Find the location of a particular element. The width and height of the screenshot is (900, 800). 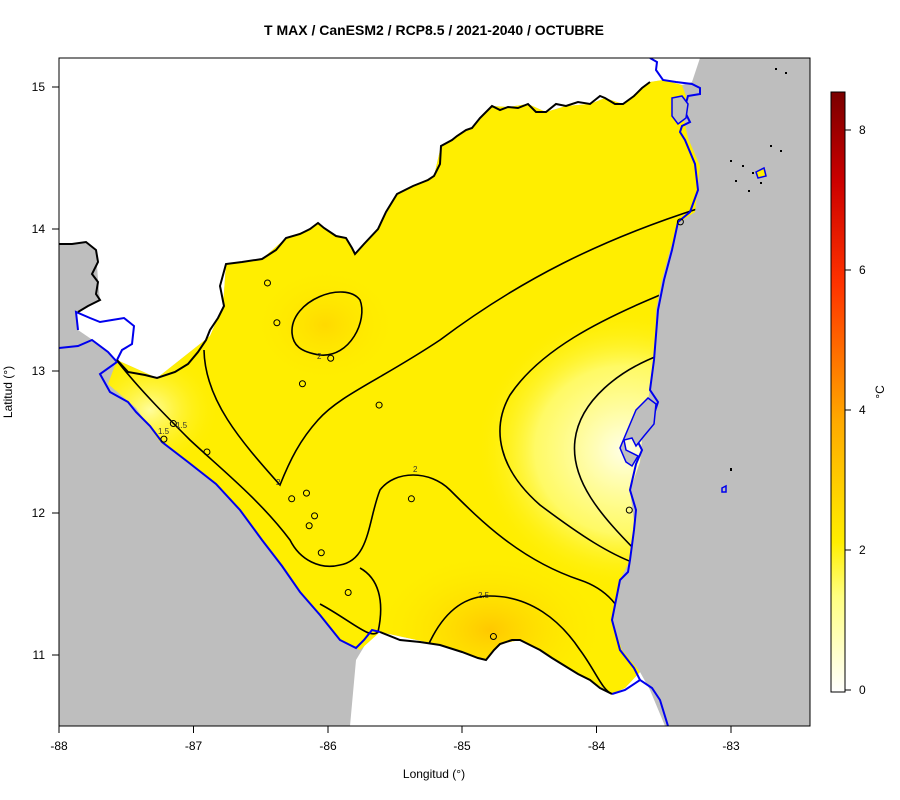

laguna-bismuna is located at coordinates (680, 110).